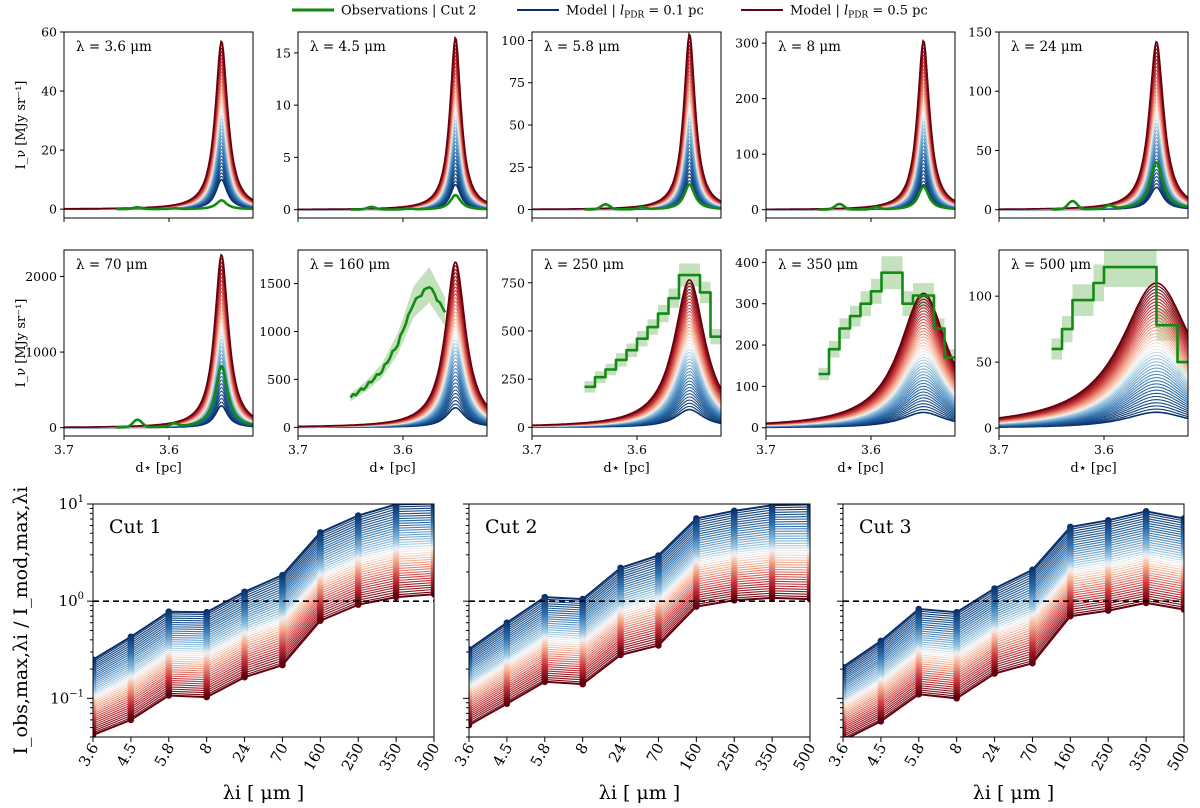 This screenshot has width=1200, height=808. Describe the element at coordinates (639, 793) in the screenshot. I see `ratio-x-axis-label: λi [ μm ]` at that location.